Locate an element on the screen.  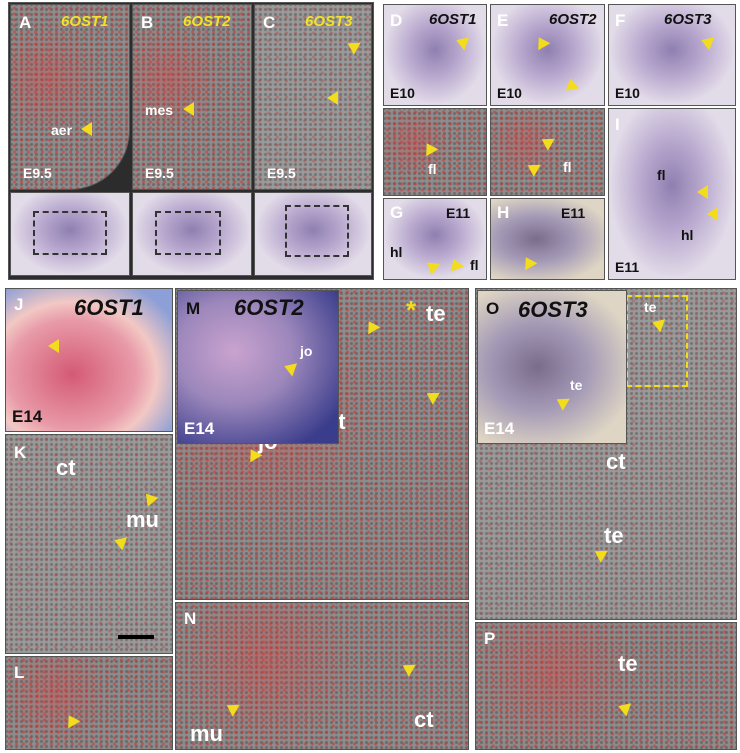
panel-letter: E is located at coordinates (503, 20).